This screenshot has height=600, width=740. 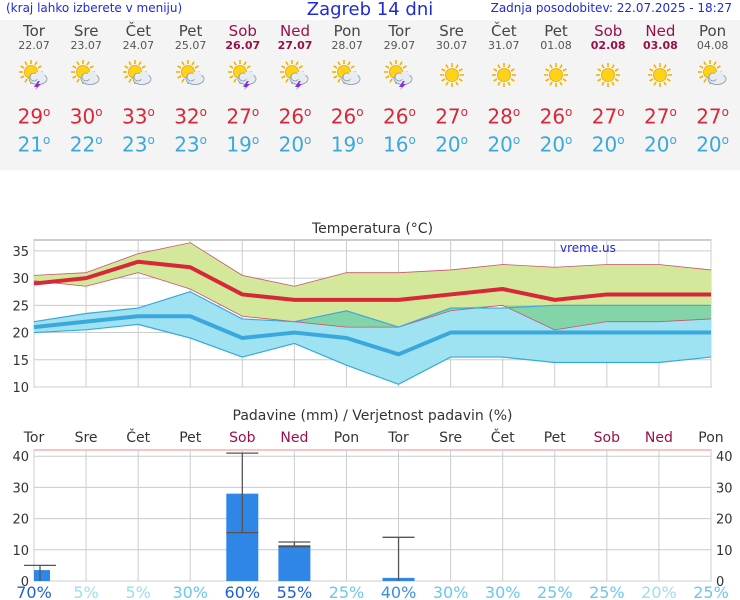 What do you see at coordinates (724, 457) in the screenshot?
I see `y-tick-label-right: 40` at bounding box center [724, 457].